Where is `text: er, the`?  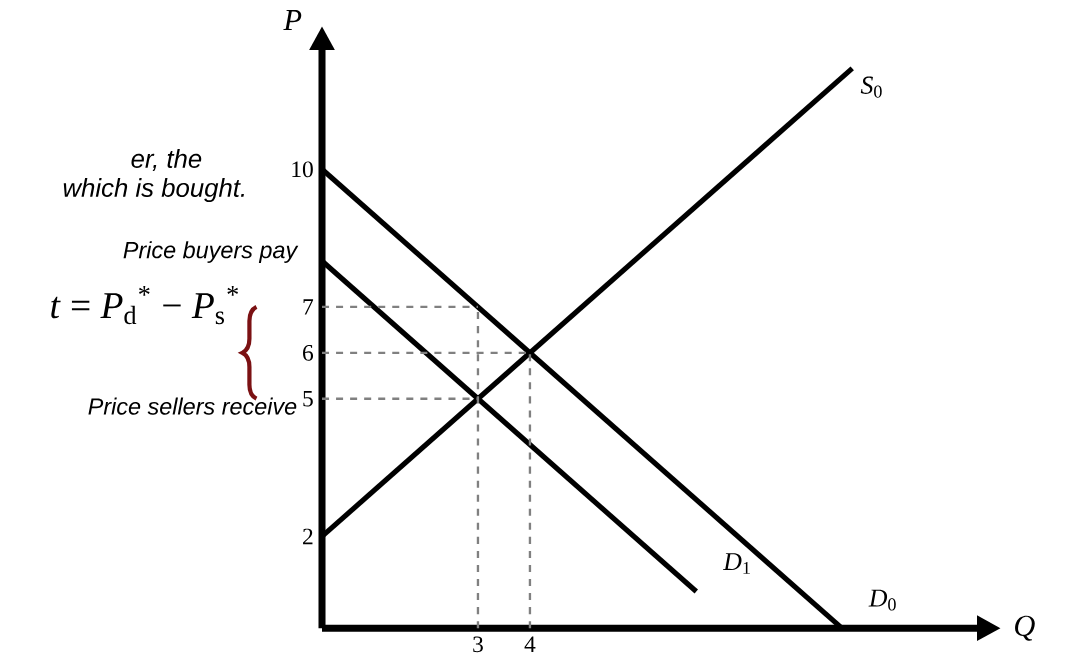 text: er, the is located at coordinates (166, 159).